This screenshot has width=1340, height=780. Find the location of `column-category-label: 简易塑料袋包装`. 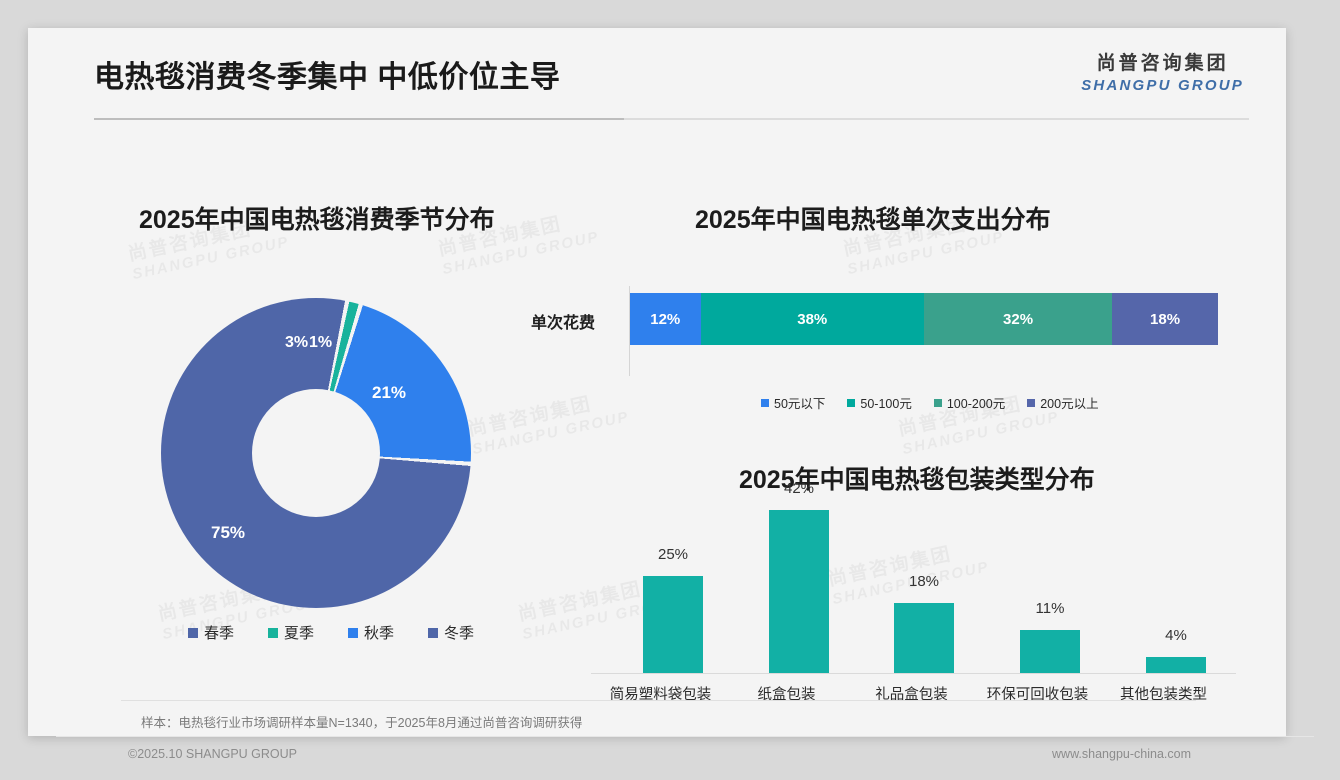

column-category-label: 简易塑料袋包装 is located at coordinates (660, 695).